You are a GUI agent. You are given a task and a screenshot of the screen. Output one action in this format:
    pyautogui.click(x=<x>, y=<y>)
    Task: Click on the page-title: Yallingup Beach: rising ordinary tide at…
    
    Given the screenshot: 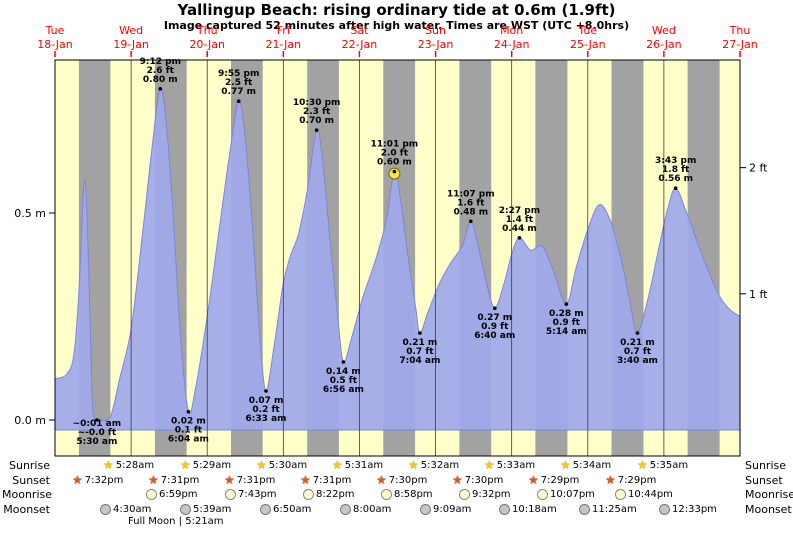 What is the action you would take?
    pyautogui.click(x=396, y=10)
    